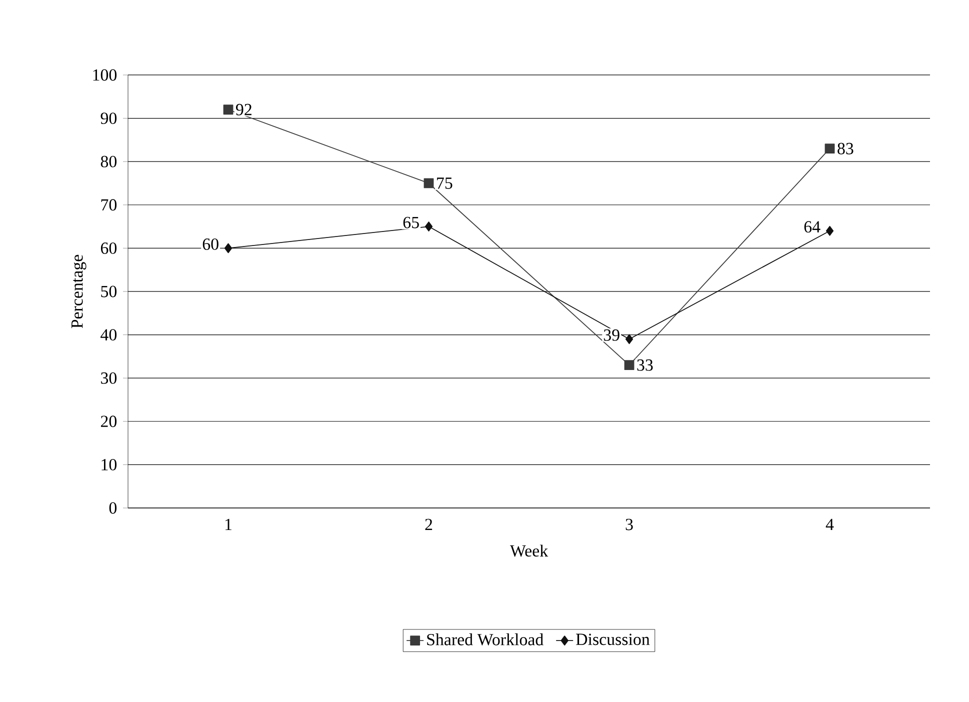 The width and height of the screenshot is (969, 702). I want to click on y-tick-label: 0, so click(113, 508).